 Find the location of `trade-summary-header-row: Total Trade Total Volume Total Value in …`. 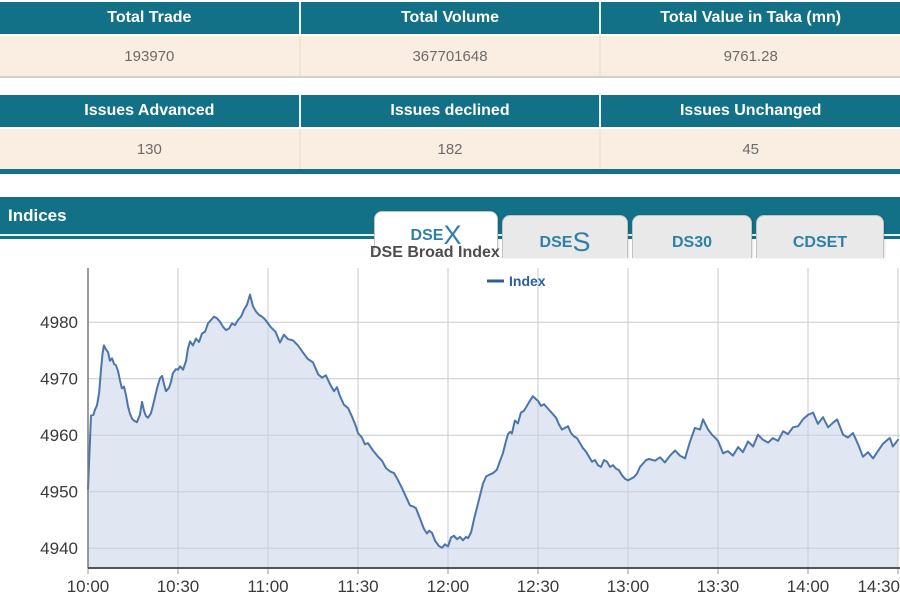

trade-summary-header-row: Total Trade Total Volume Total Value in … is located at coordinates (450, 18).